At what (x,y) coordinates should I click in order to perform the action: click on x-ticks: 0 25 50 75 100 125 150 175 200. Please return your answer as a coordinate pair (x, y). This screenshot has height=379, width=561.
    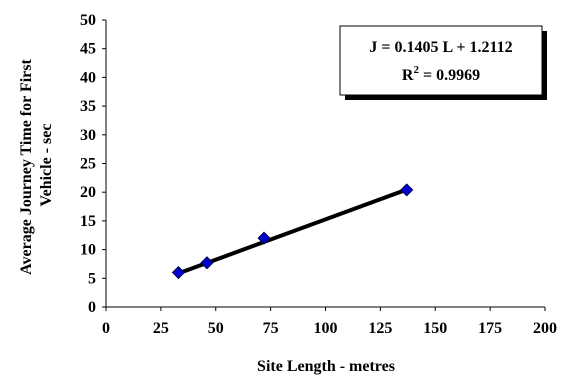
    Looking at the image, I should click on (329, 322).